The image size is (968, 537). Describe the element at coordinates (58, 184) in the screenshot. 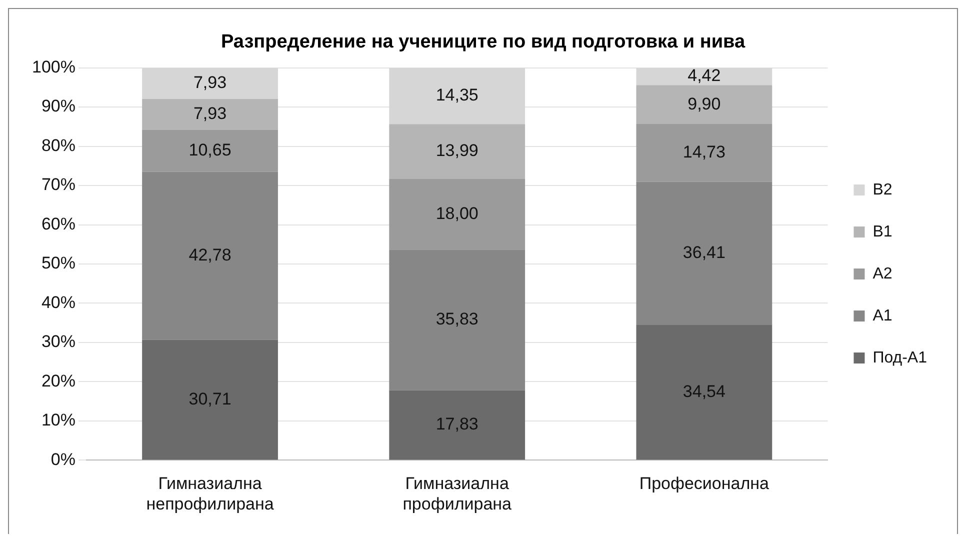

I see `y-tick-label: 70%` at that location.